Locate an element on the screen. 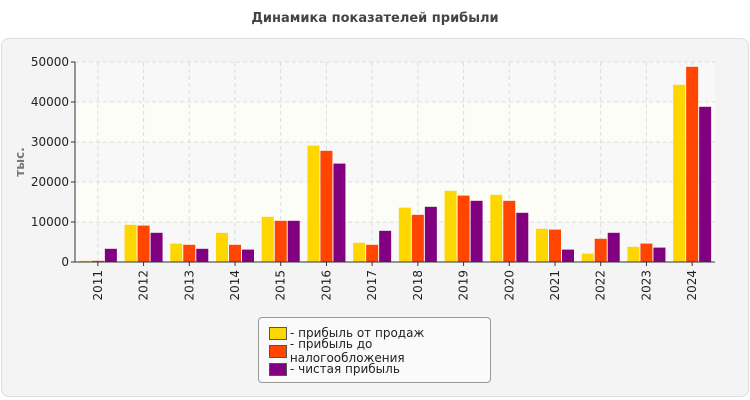 The height and width of the screenshot is (400, 750). x-tick-label: 2024 is located at coordinates (692, 285).